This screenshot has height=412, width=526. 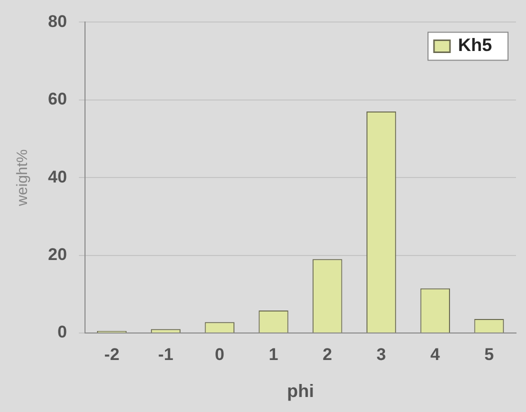 I want to click on legend-label: Kh5, so click(x=475, y=45).